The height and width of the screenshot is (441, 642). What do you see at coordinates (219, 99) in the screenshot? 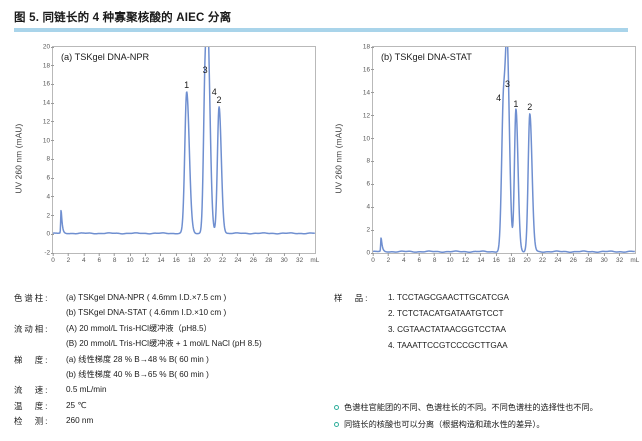
I see `chart-a-peak-label-2: 2` at bounding box center [219, 99].